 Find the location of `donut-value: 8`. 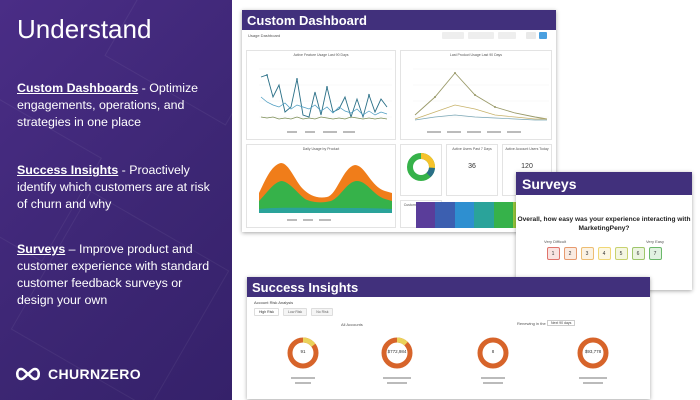

donut-value: 8 is located at coordinates (493, 351).